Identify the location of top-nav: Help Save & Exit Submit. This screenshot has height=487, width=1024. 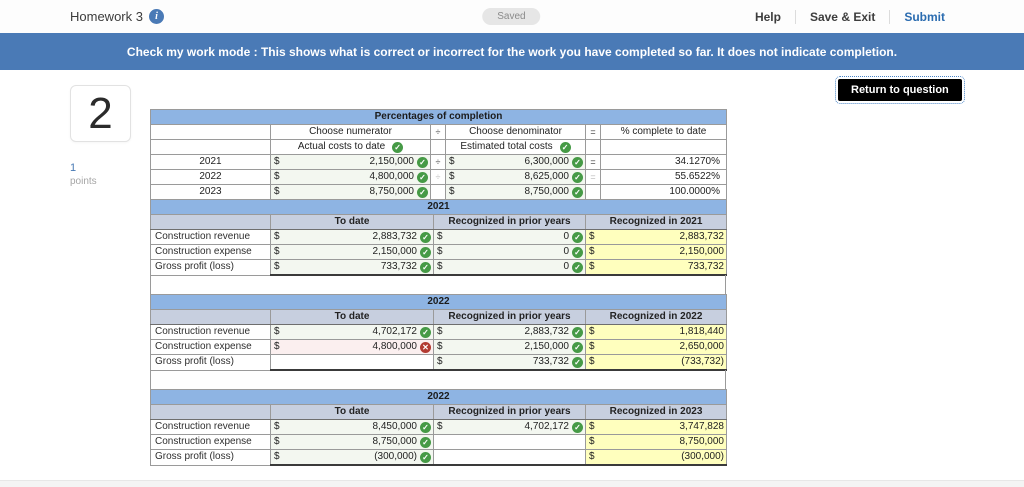
(843, 17).